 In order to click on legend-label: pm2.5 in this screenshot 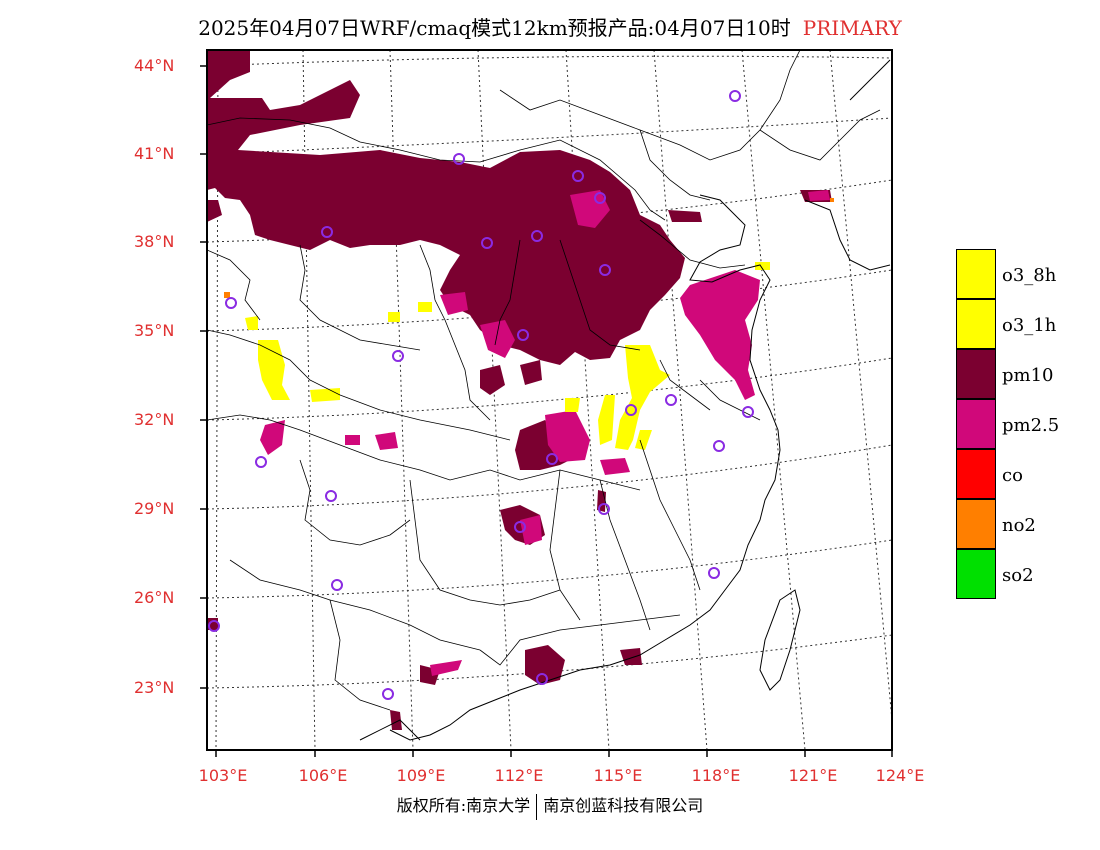, I will do `click(1031, 425)`.